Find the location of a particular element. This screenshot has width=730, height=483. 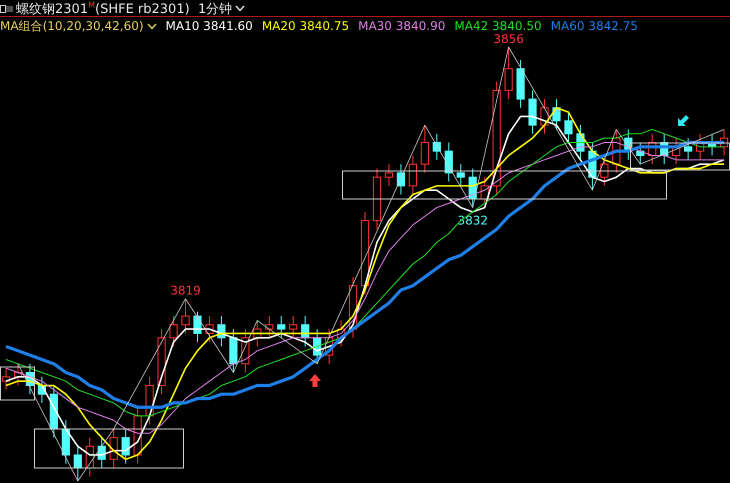

text: MA42 3840.50 is located at coordinates (498, 26).